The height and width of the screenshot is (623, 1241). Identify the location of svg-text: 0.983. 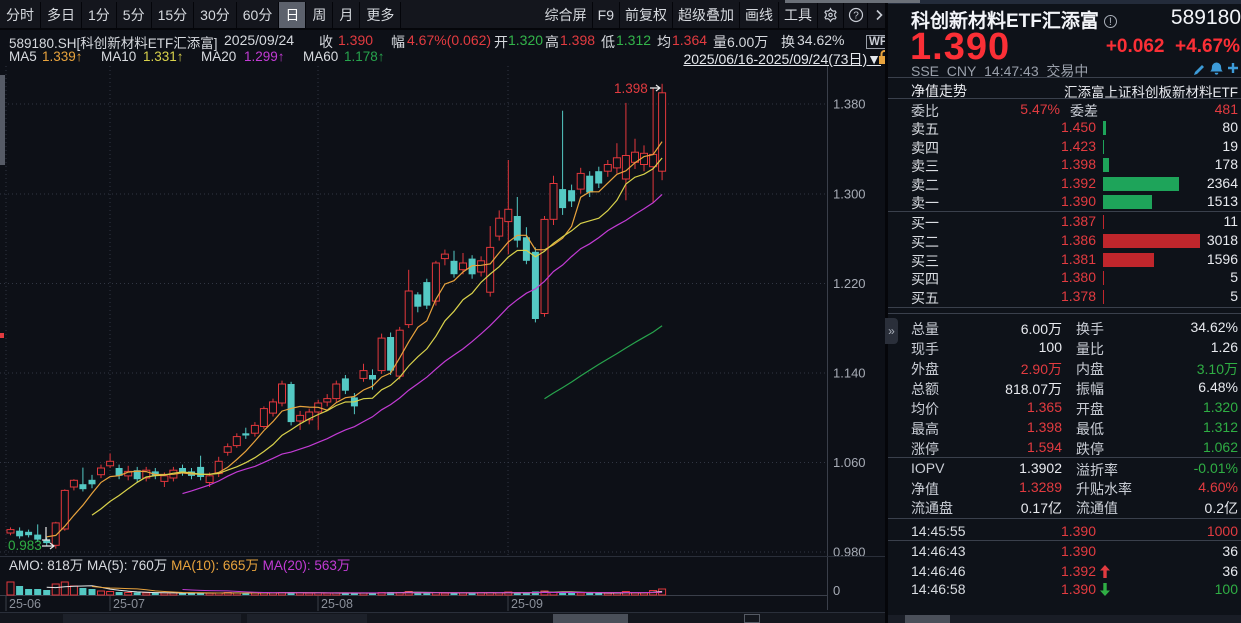
(25, 545).